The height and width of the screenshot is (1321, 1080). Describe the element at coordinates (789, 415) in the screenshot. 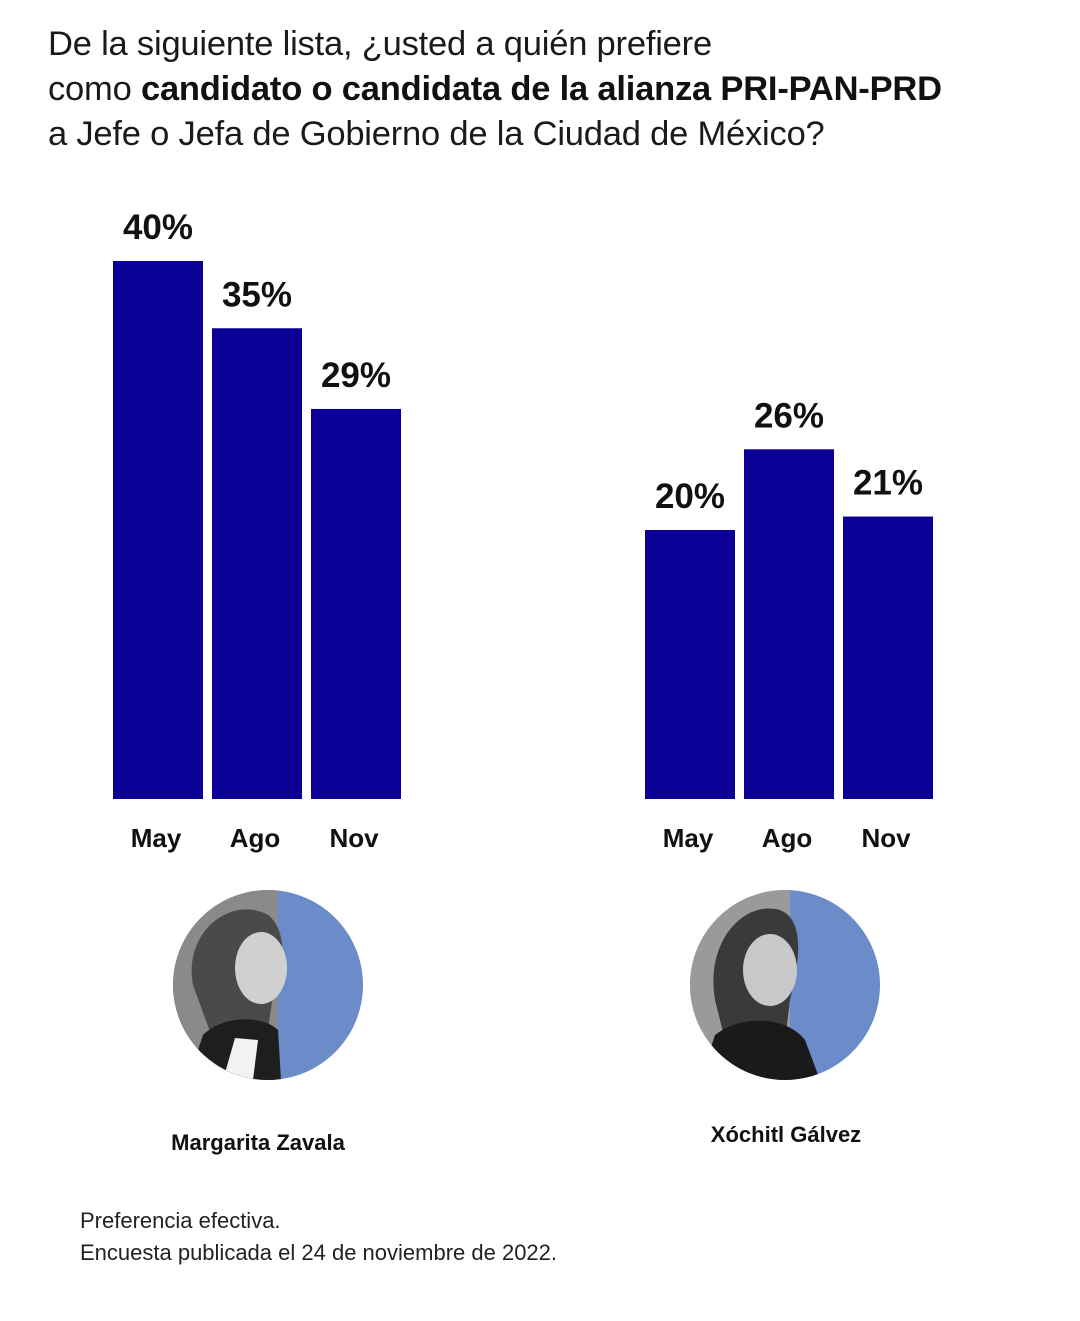

I see `value-label-xochitl-galvez-ago: 26%` at that location.